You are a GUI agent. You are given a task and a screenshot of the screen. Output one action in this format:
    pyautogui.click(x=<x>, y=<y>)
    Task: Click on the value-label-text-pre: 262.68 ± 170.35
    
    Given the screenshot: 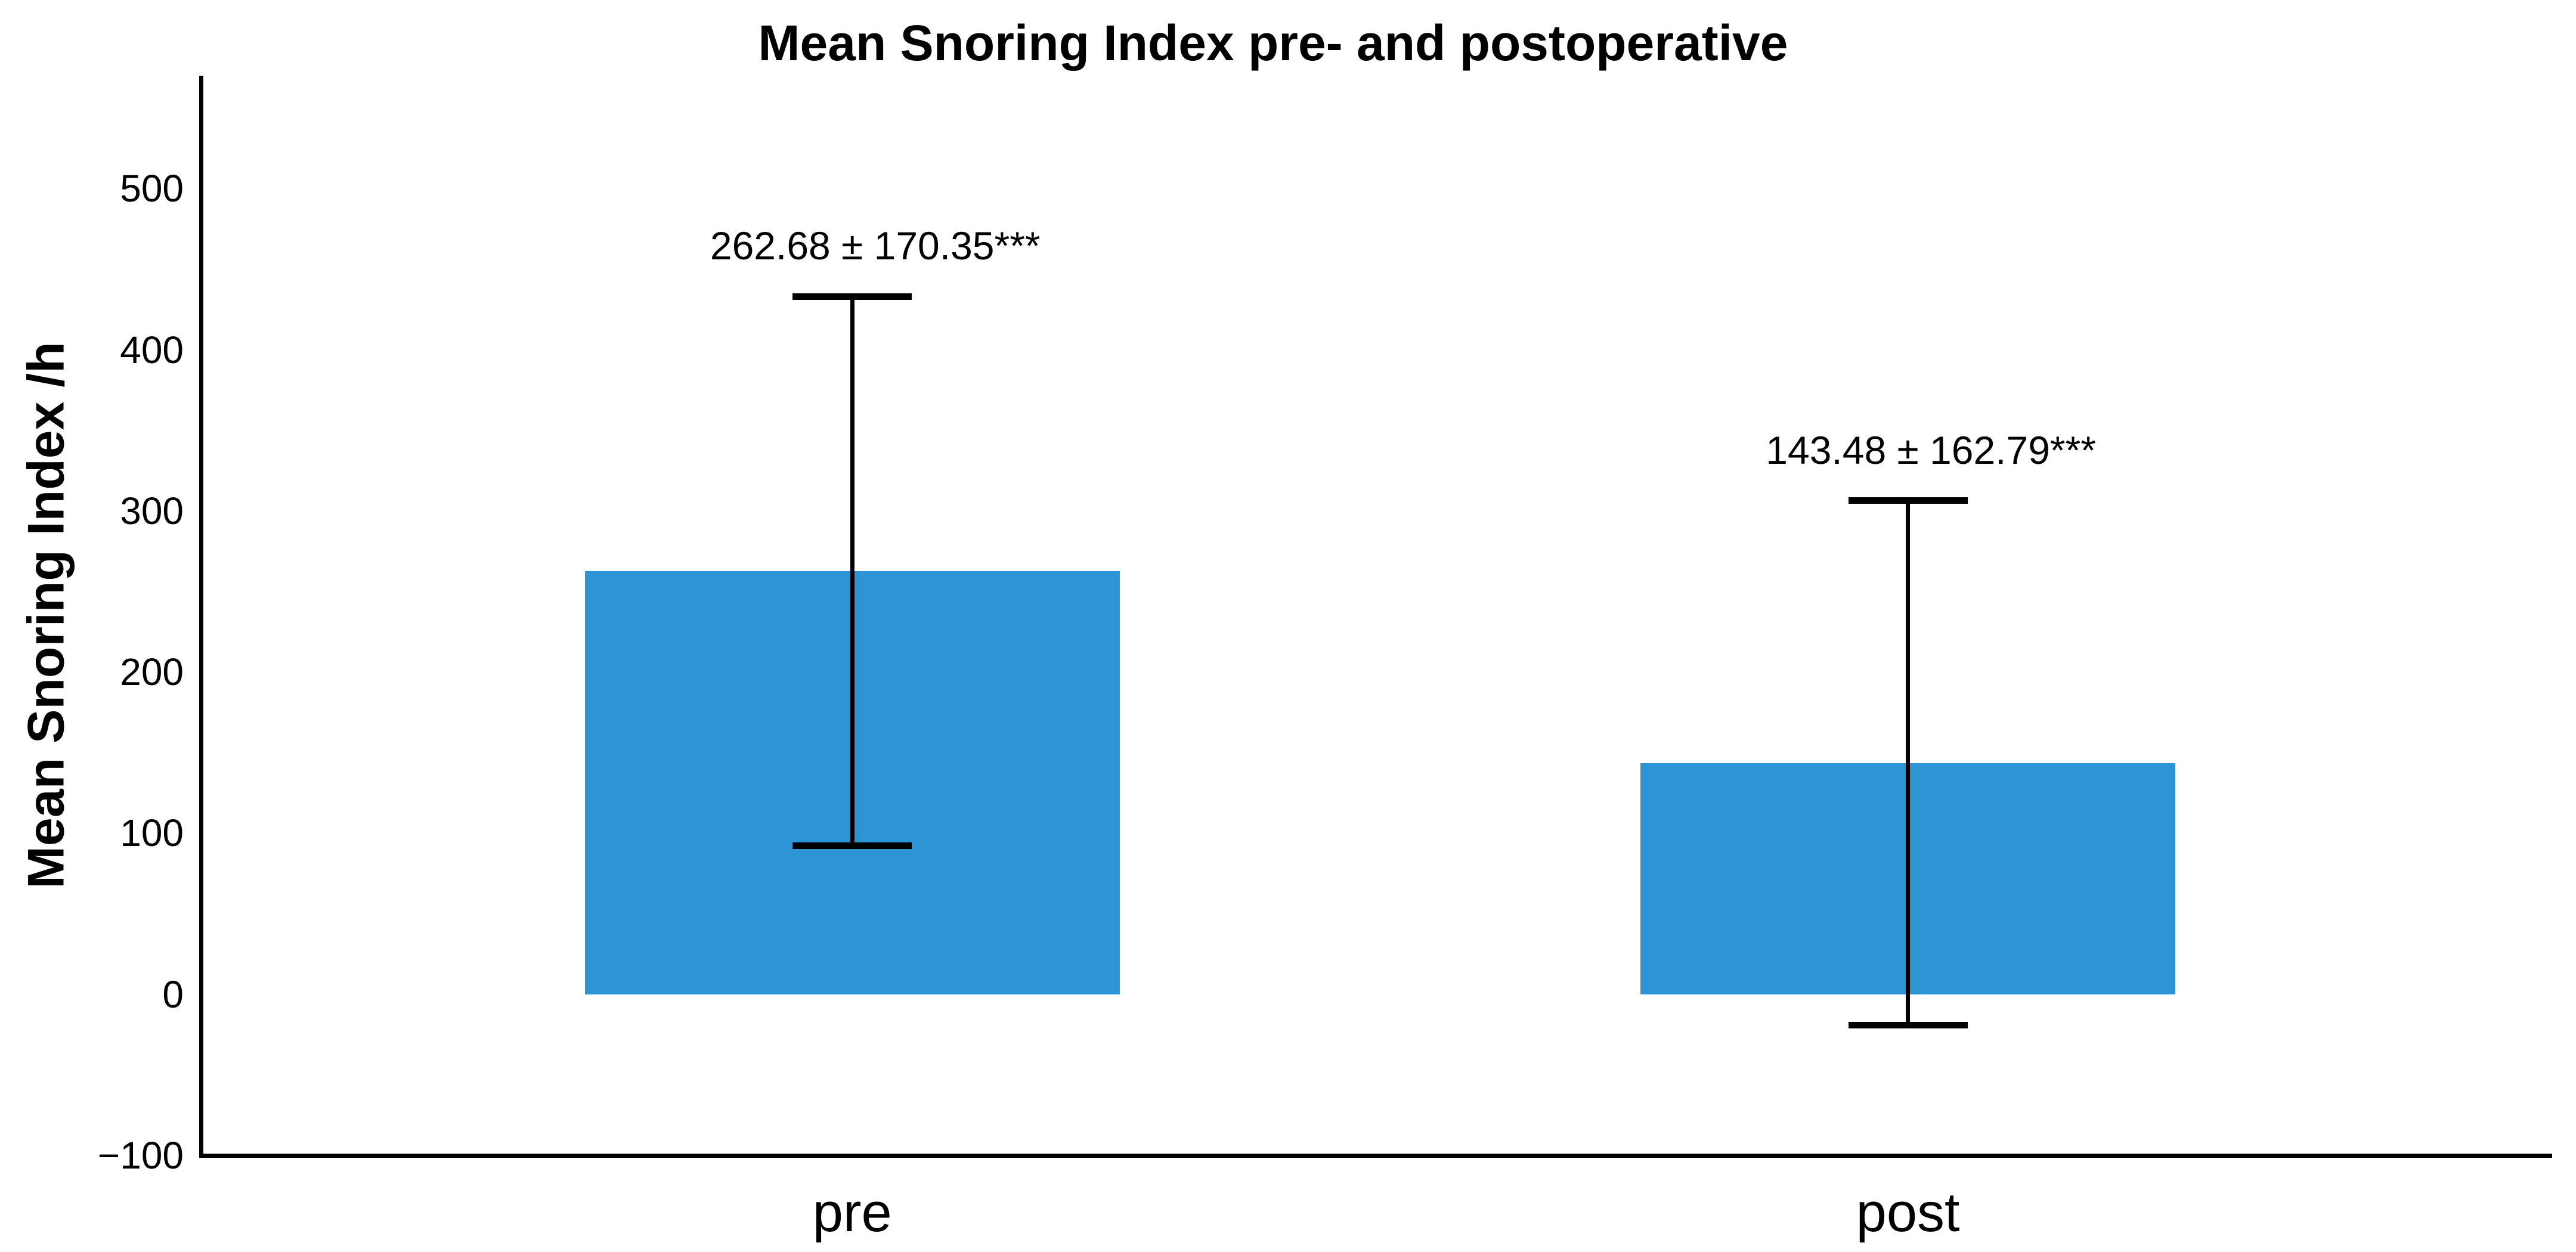 What is the action you would take?
    pyautogui.click(x=852, y=246)
    